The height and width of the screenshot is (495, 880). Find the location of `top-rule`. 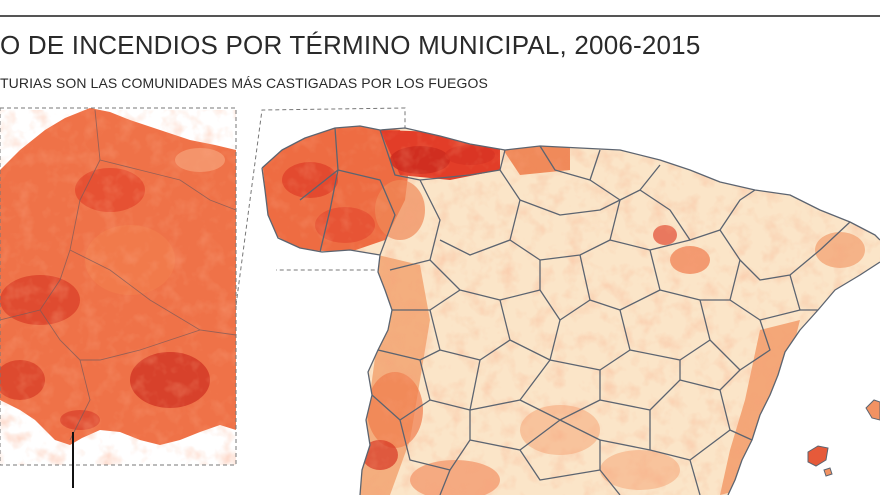

top-rule is located at coordinates (440, 16).